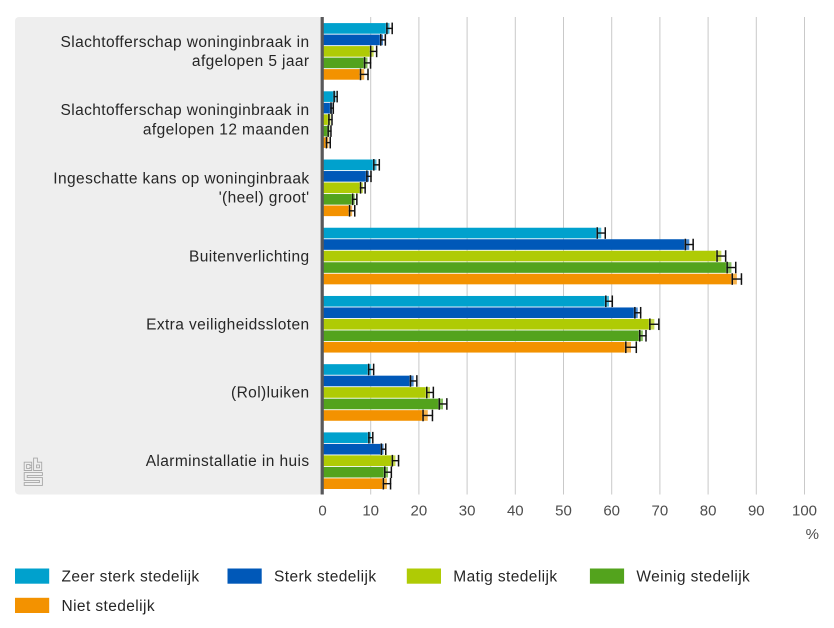 This screenshot has width=834, height=628. I want to click on svg-text: Zeer sterk stedelijk, so click(131, 577).